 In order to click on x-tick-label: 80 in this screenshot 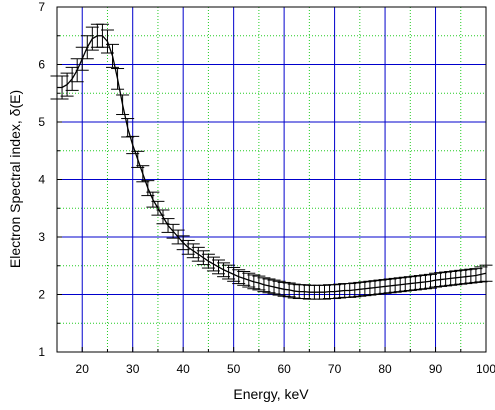, I will do `click(385, 369)`.